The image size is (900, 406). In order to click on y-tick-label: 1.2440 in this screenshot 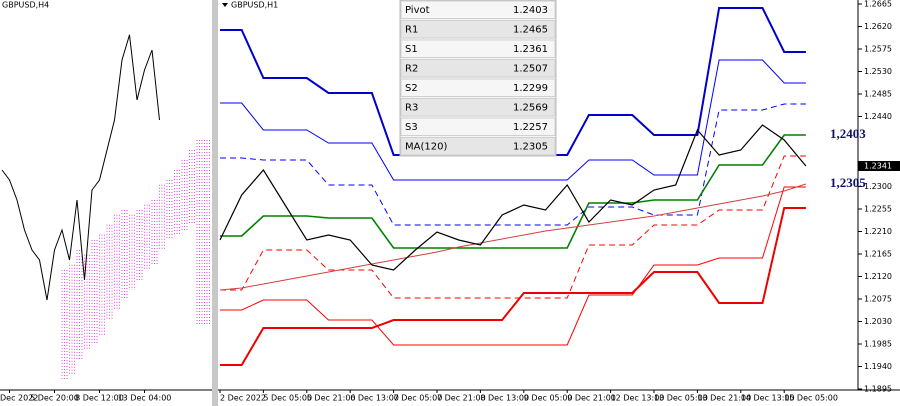, I will do `click(878, 116)`.